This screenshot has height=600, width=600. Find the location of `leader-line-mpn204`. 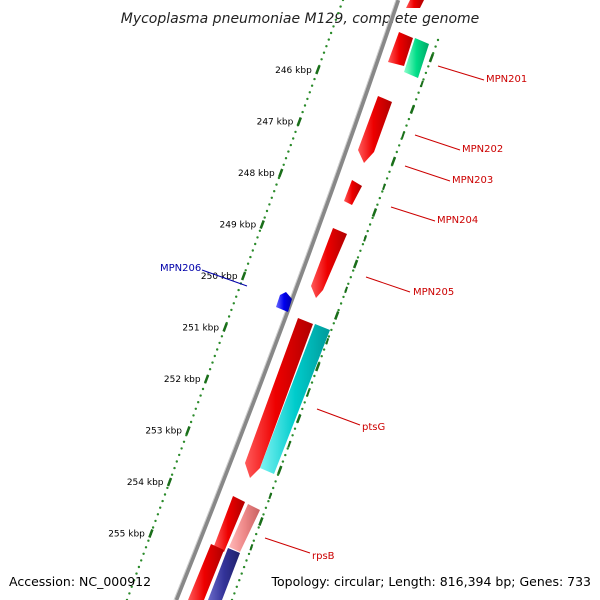

leader-line-mpn204 is located at coordinates (413, 214).